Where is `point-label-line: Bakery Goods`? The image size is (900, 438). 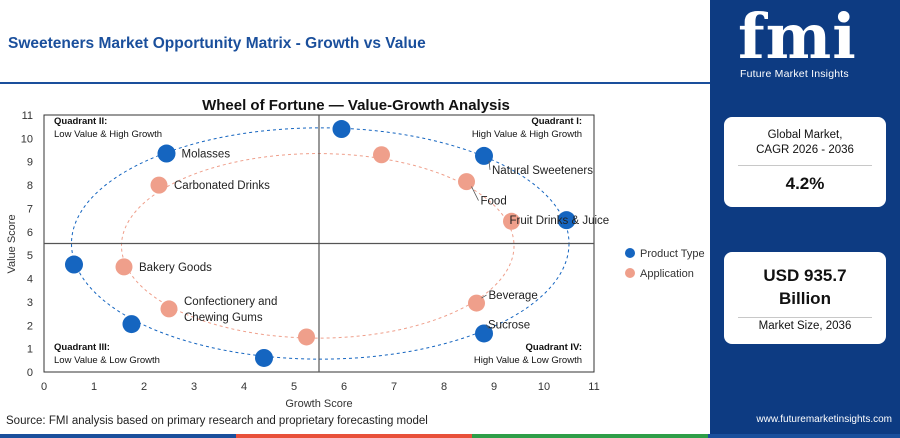
point-label-line: Bakery Goods is located at coordinates (175, 268).